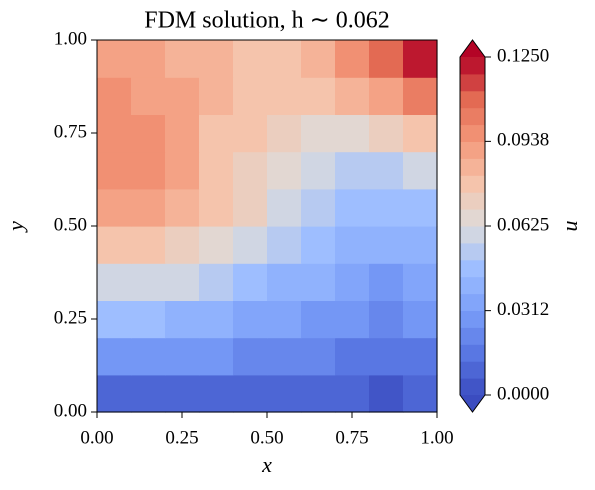 The image size is (595, 490). I want to click on x-tick-label: 0.25, so click(181, 437).